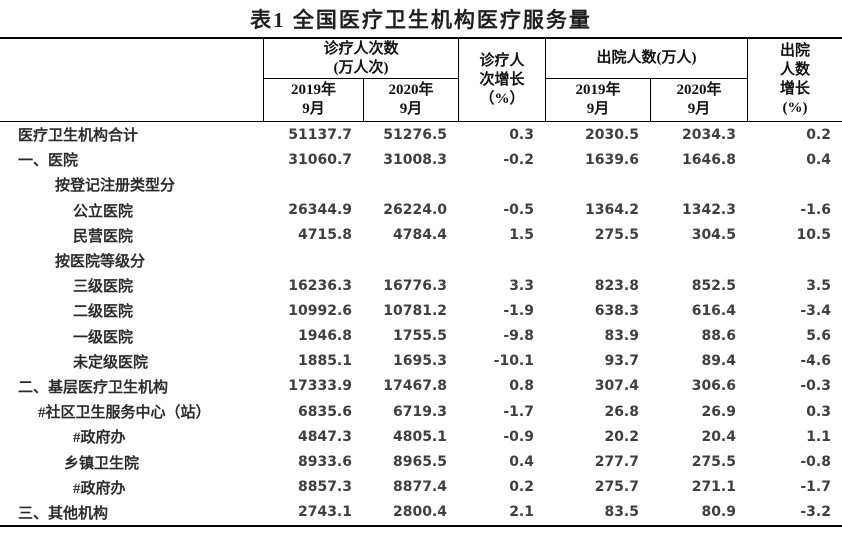 The image size is (842, 533). What do you see at coordinates (815, 361) in the screenshot?
I see `cell-discharges-growth: -4.6` at bounding box center [815, 361].